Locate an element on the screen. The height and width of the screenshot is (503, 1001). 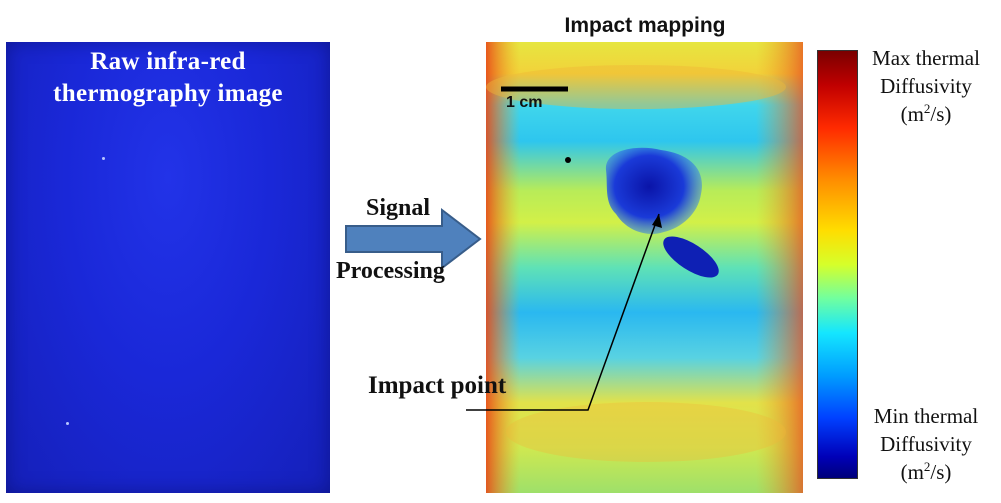
impact-point-label: Impact point is located at coordinates (437, 385).